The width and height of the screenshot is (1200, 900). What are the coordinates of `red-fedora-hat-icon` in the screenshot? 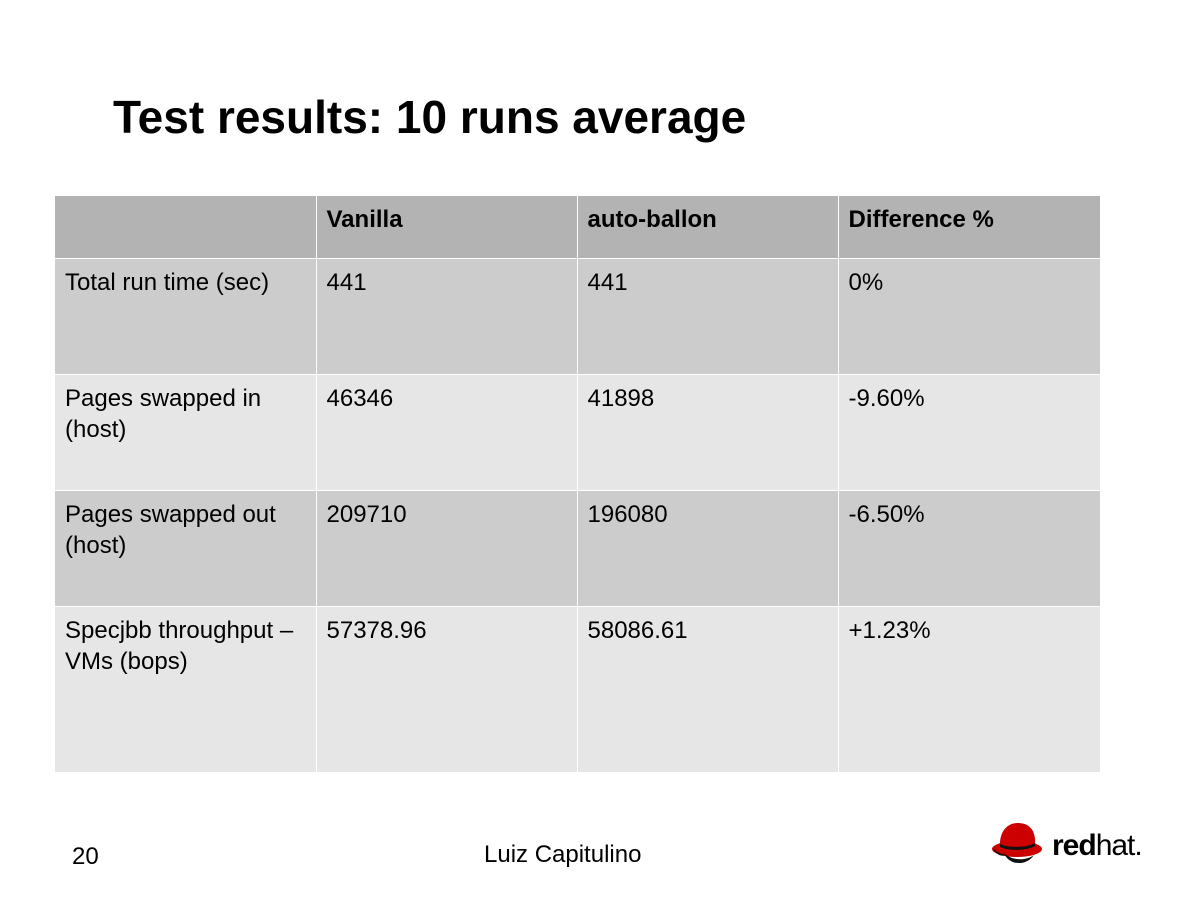 It's located at (1017, 843).